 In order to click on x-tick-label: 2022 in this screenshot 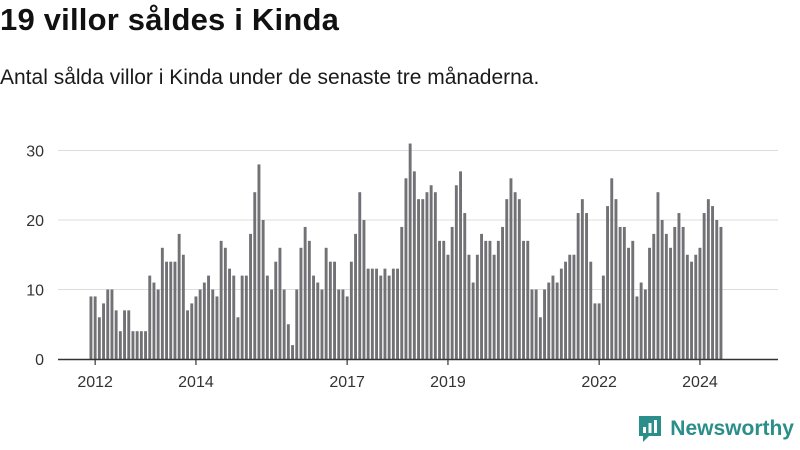, I will do `click(599, 382)`.